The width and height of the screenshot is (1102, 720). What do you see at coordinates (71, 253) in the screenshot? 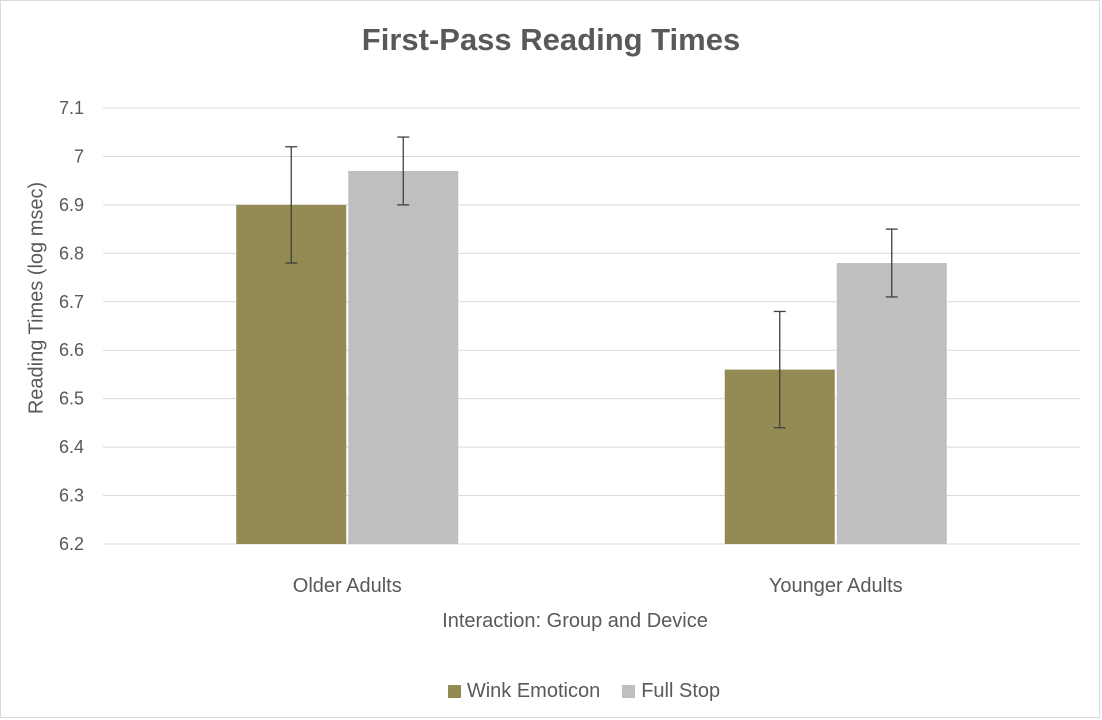
I see `y-tick-label: 6.8` at bounding box center [71, 253].